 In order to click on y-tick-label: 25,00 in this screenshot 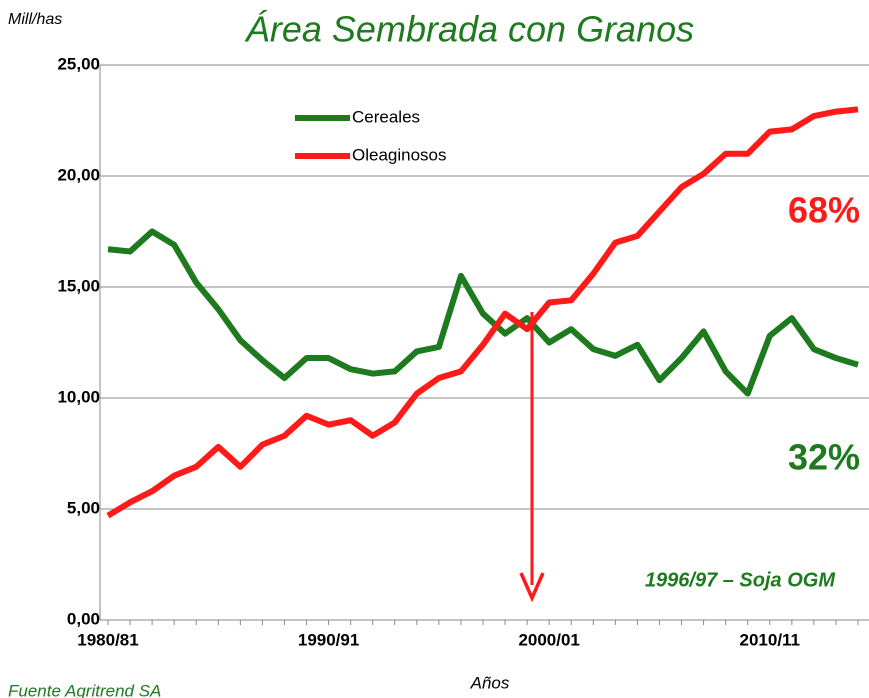, I will do `click(78, 63)`.